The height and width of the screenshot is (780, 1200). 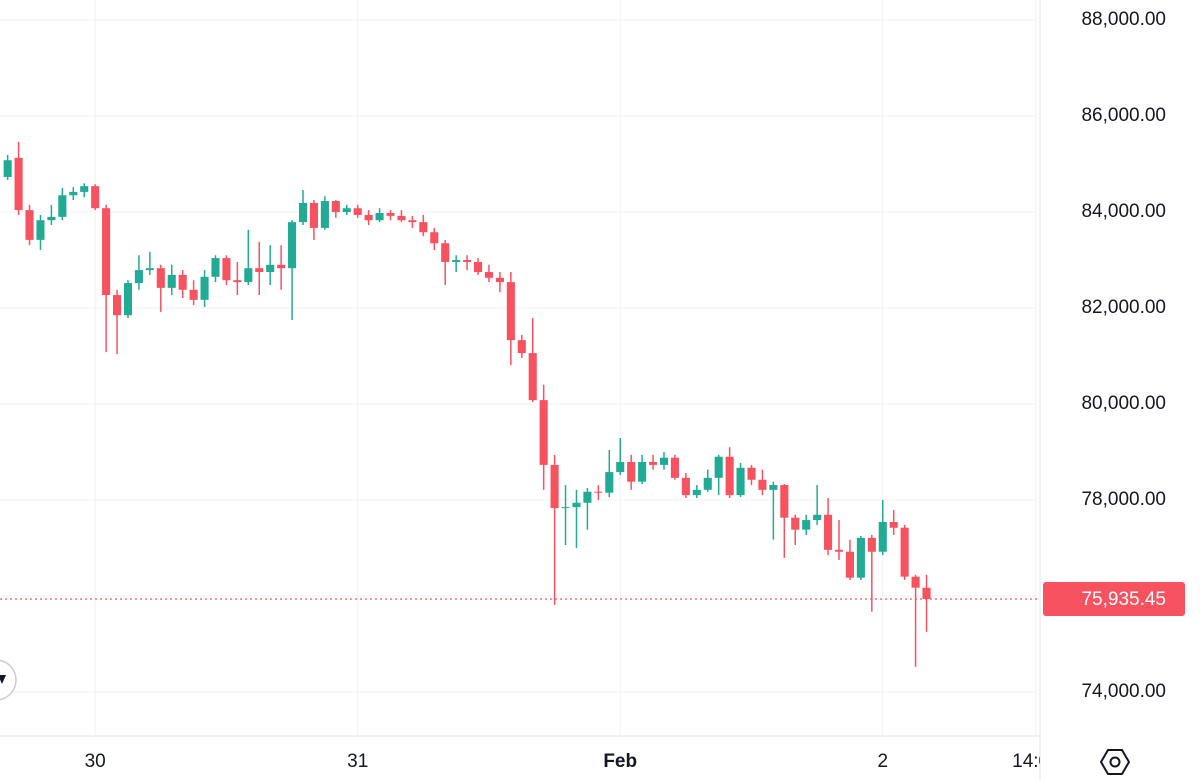 I want to click on last-price-label: 75,935.45, so click(x=1123, y=599).